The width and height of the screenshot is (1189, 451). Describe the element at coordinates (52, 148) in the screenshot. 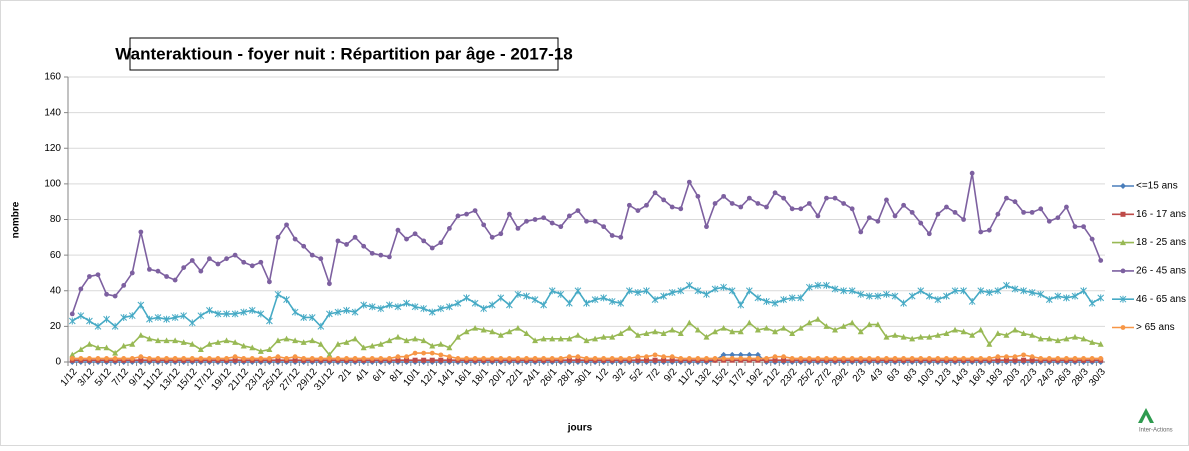

I see `y-tick-label: 120` at that location.